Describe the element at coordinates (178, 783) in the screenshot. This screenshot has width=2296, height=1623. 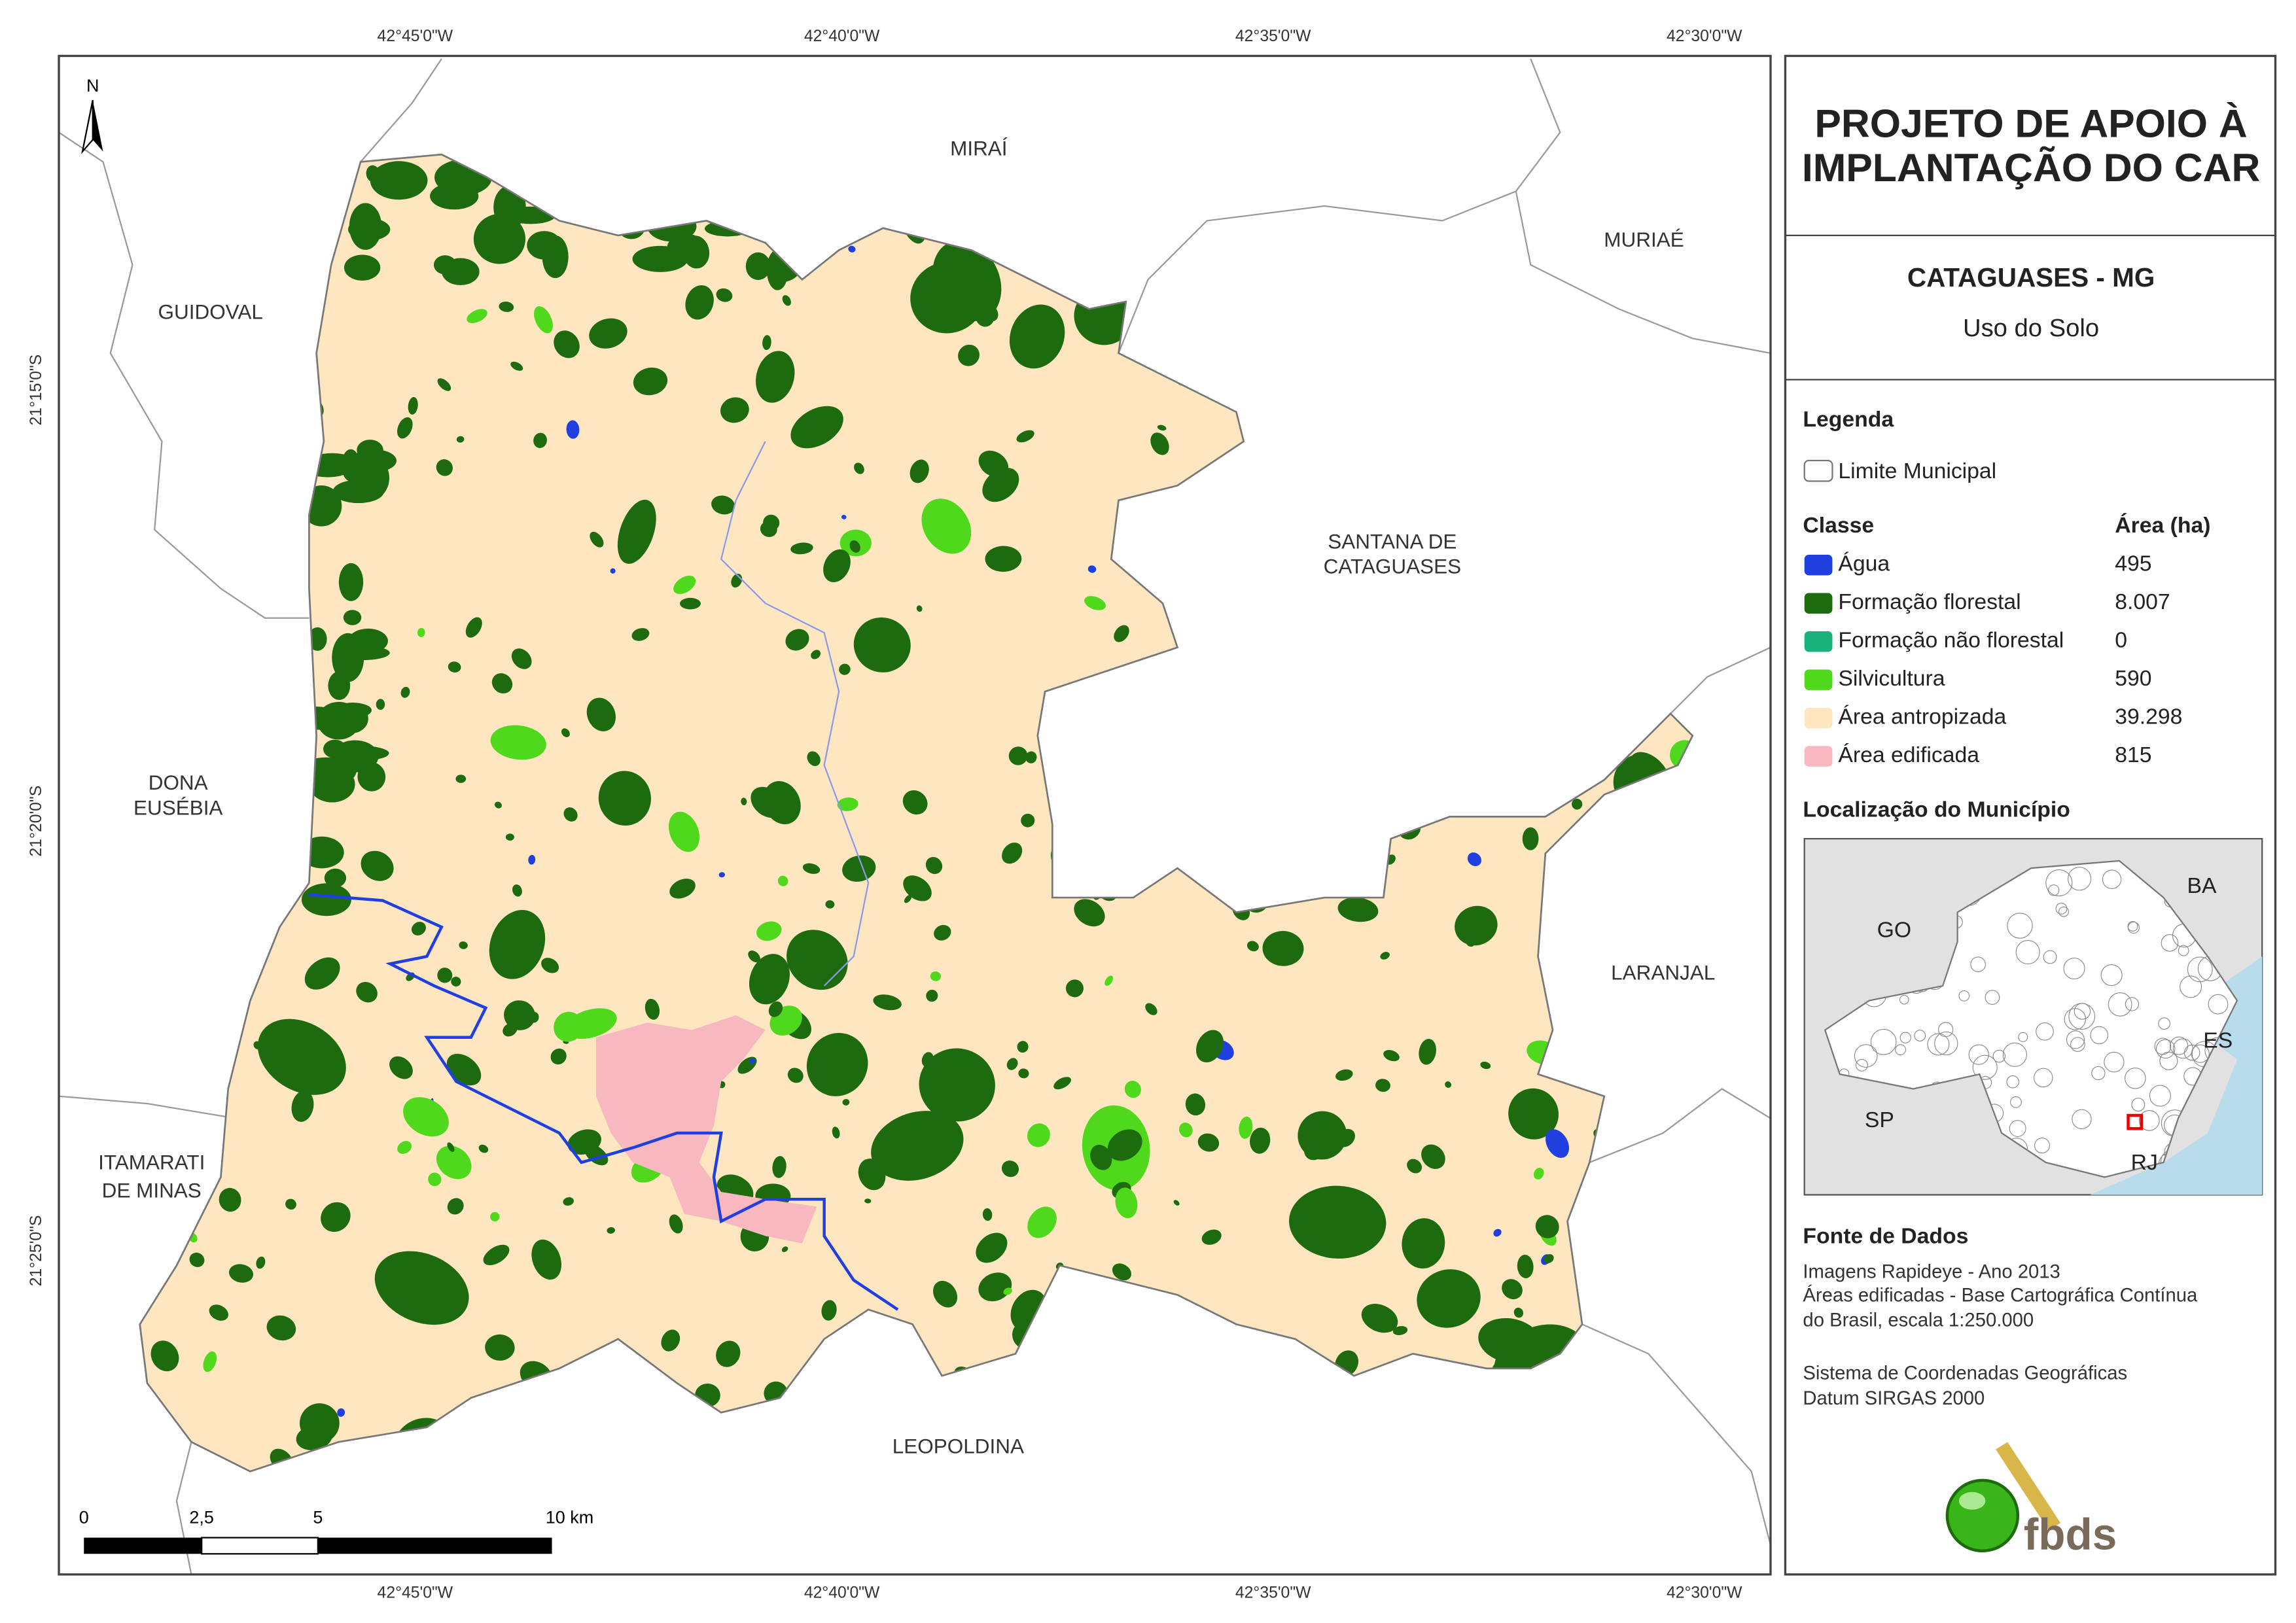
I see `neighbor-label: DONA` at that location.